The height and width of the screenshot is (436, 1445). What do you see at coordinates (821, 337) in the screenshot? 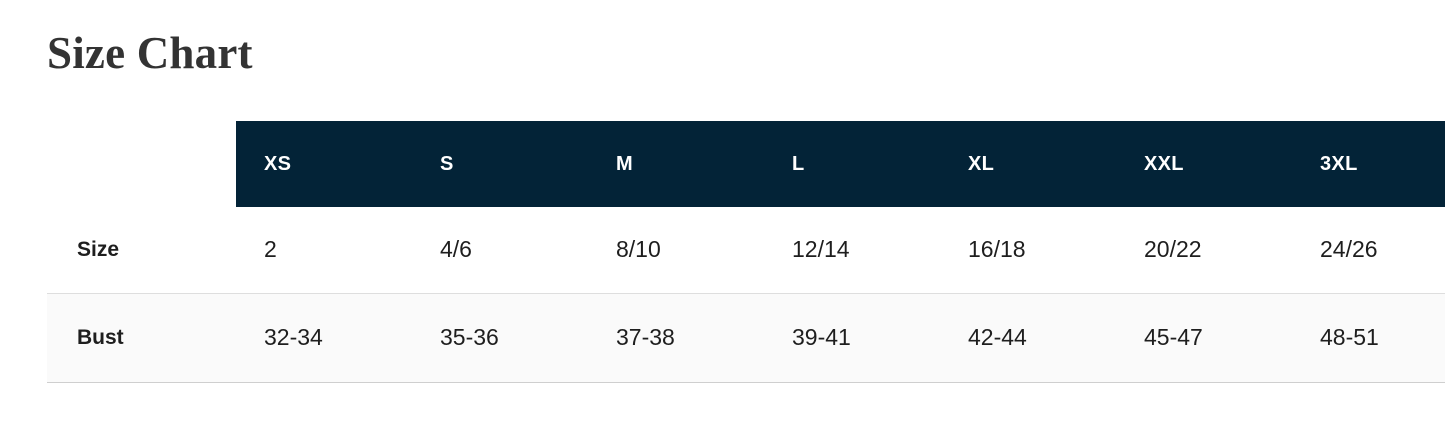
I see `bust-value-l: 39-41` at bounding box center [821, 337].